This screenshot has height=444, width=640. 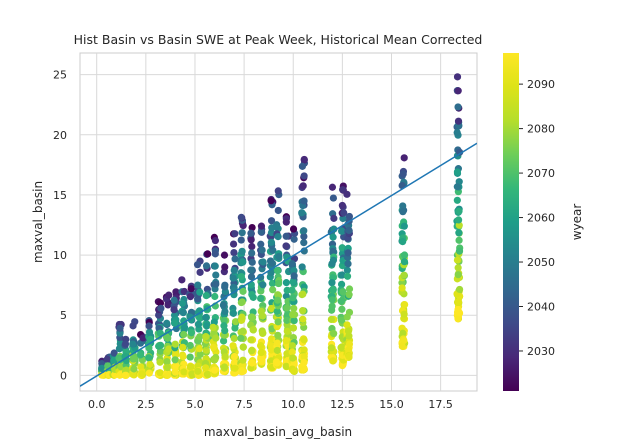 What do you see at coordinates (541, 307) in the screenshot?
I see `colorbar-tick-label: 2040` at bounding box center [541, 307].